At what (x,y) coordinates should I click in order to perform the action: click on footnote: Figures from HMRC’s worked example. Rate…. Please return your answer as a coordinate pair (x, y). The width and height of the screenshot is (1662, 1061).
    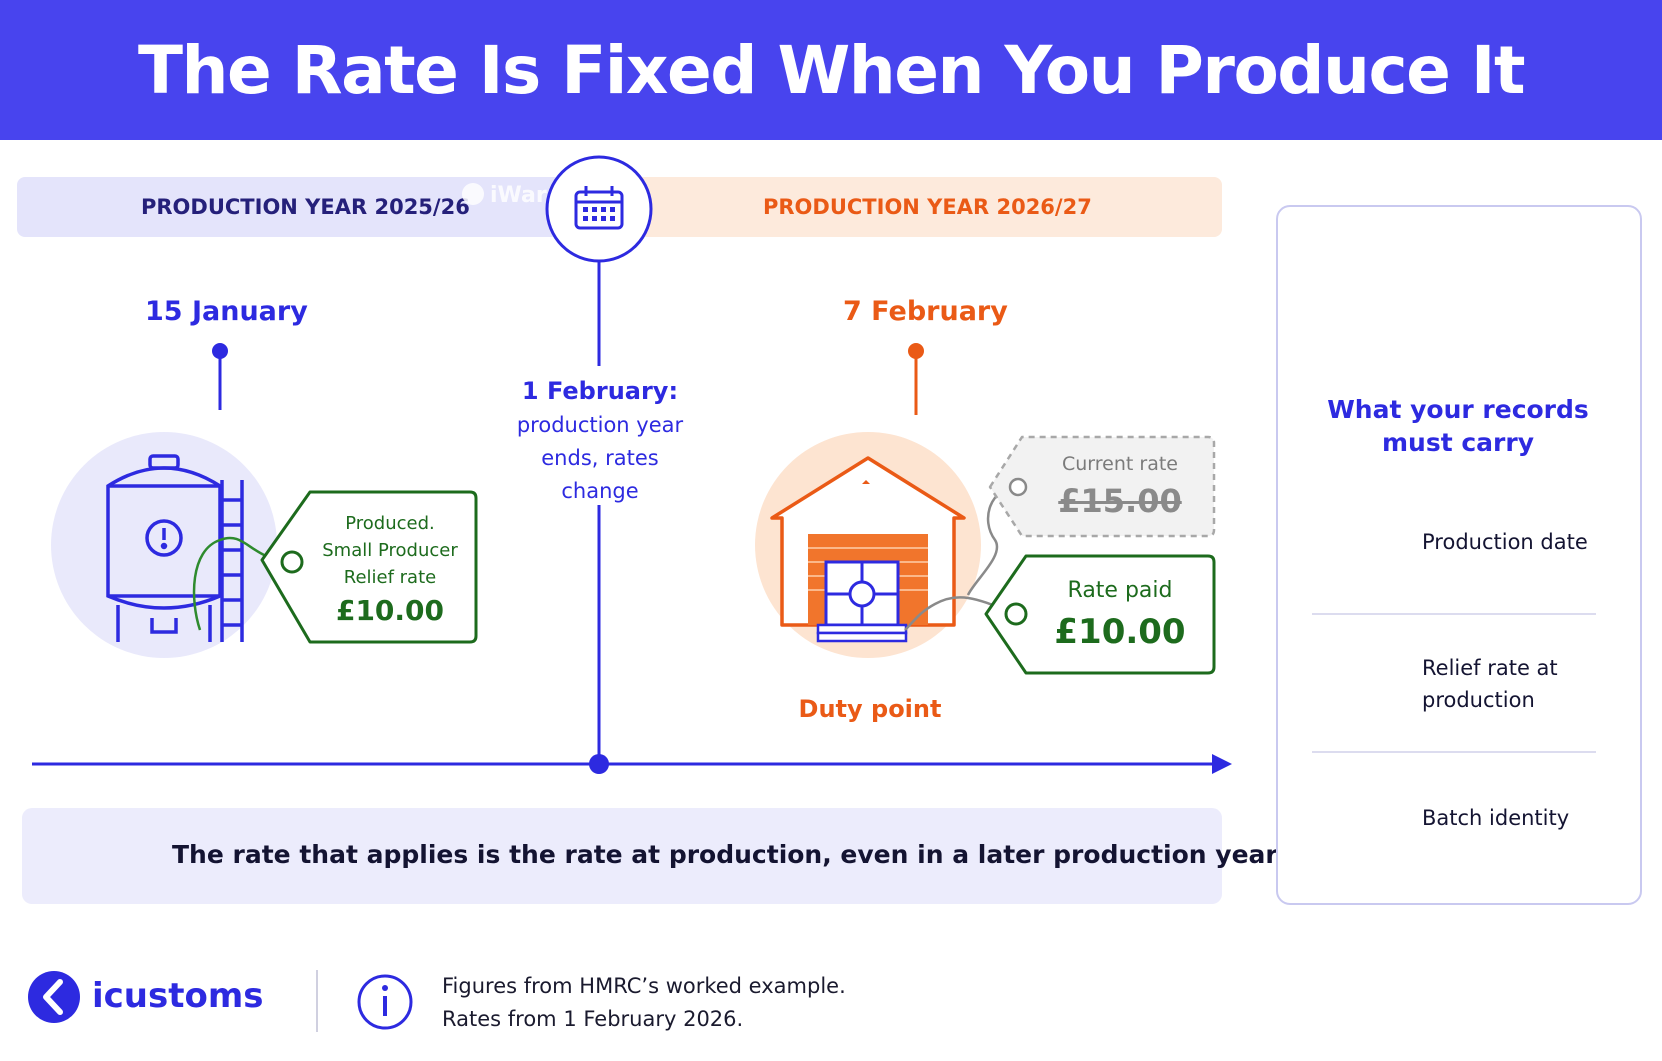
    Looking at the image, I should click on (644, 1003).